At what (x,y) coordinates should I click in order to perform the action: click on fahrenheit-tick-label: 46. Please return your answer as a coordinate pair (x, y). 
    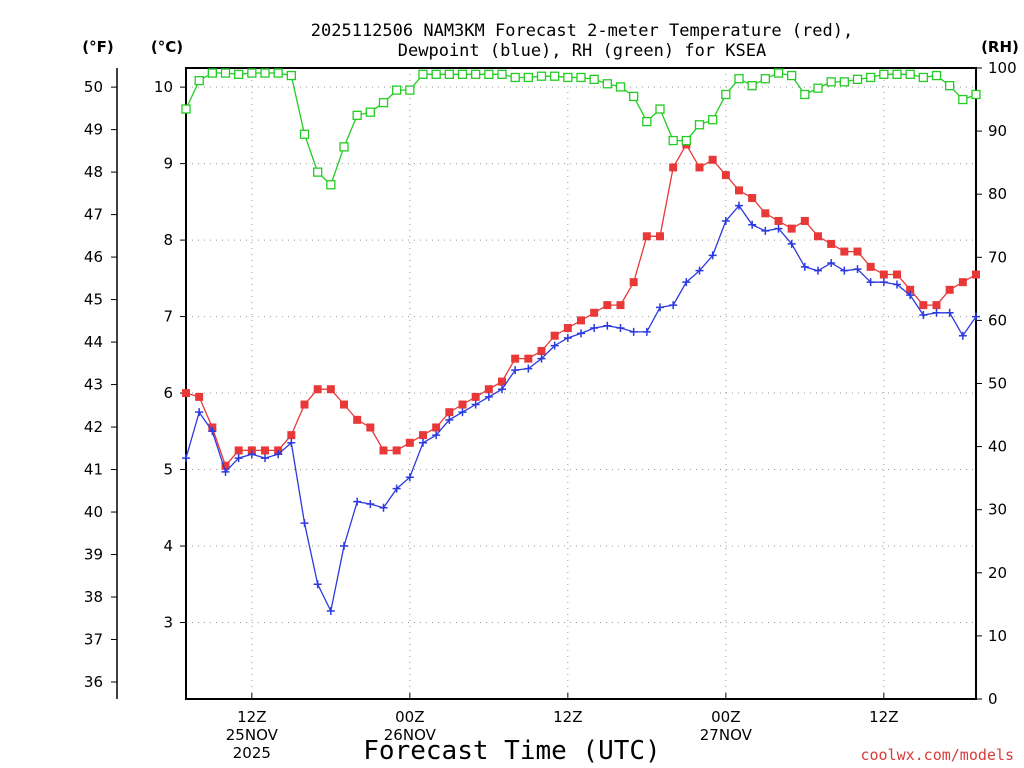
    Looking at the image, I should click on (93, 257).